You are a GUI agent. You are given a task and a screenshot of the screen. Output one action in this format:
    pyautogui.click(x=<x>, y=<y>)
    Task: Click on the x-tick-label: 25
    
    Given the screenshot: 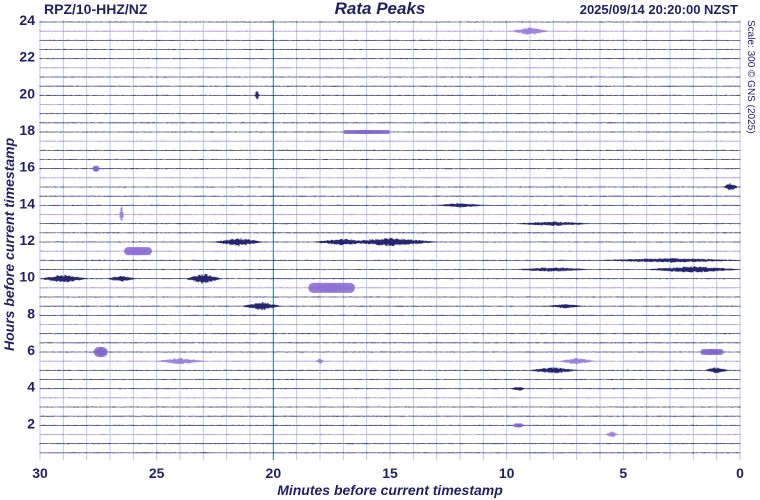 What is the action you would take?
    pyautogui.click(x=157, y=473)
    